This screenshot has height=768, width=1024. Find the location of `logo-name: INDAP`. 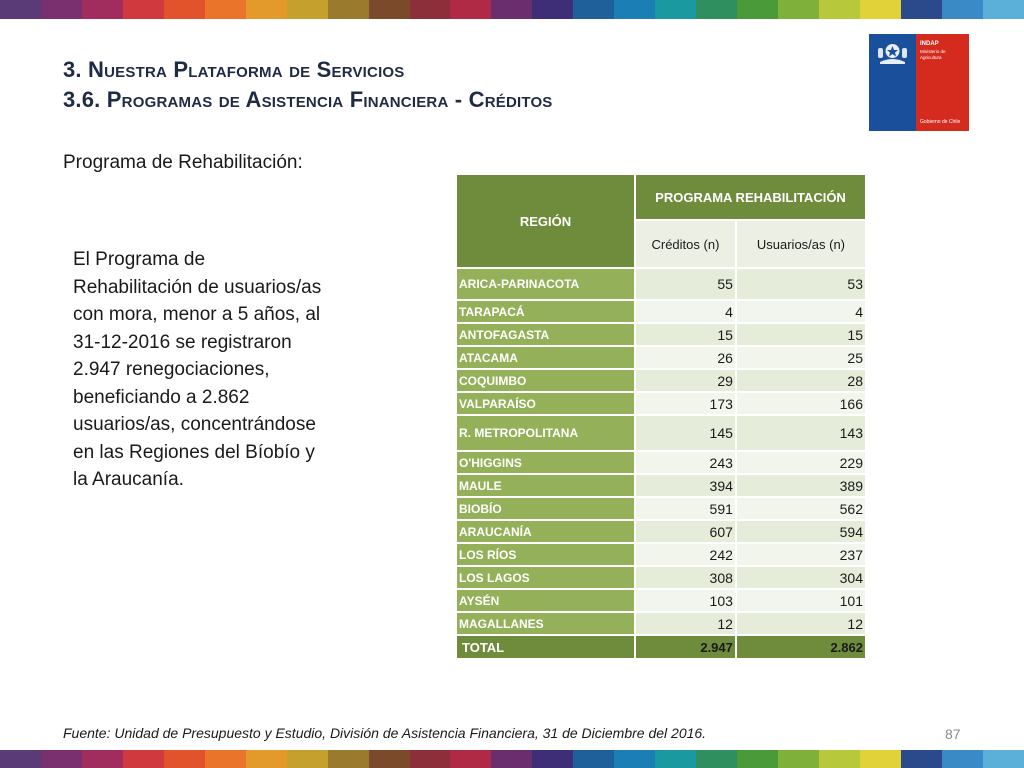

logo-name: INDAP is located at coordinates (929, 44).